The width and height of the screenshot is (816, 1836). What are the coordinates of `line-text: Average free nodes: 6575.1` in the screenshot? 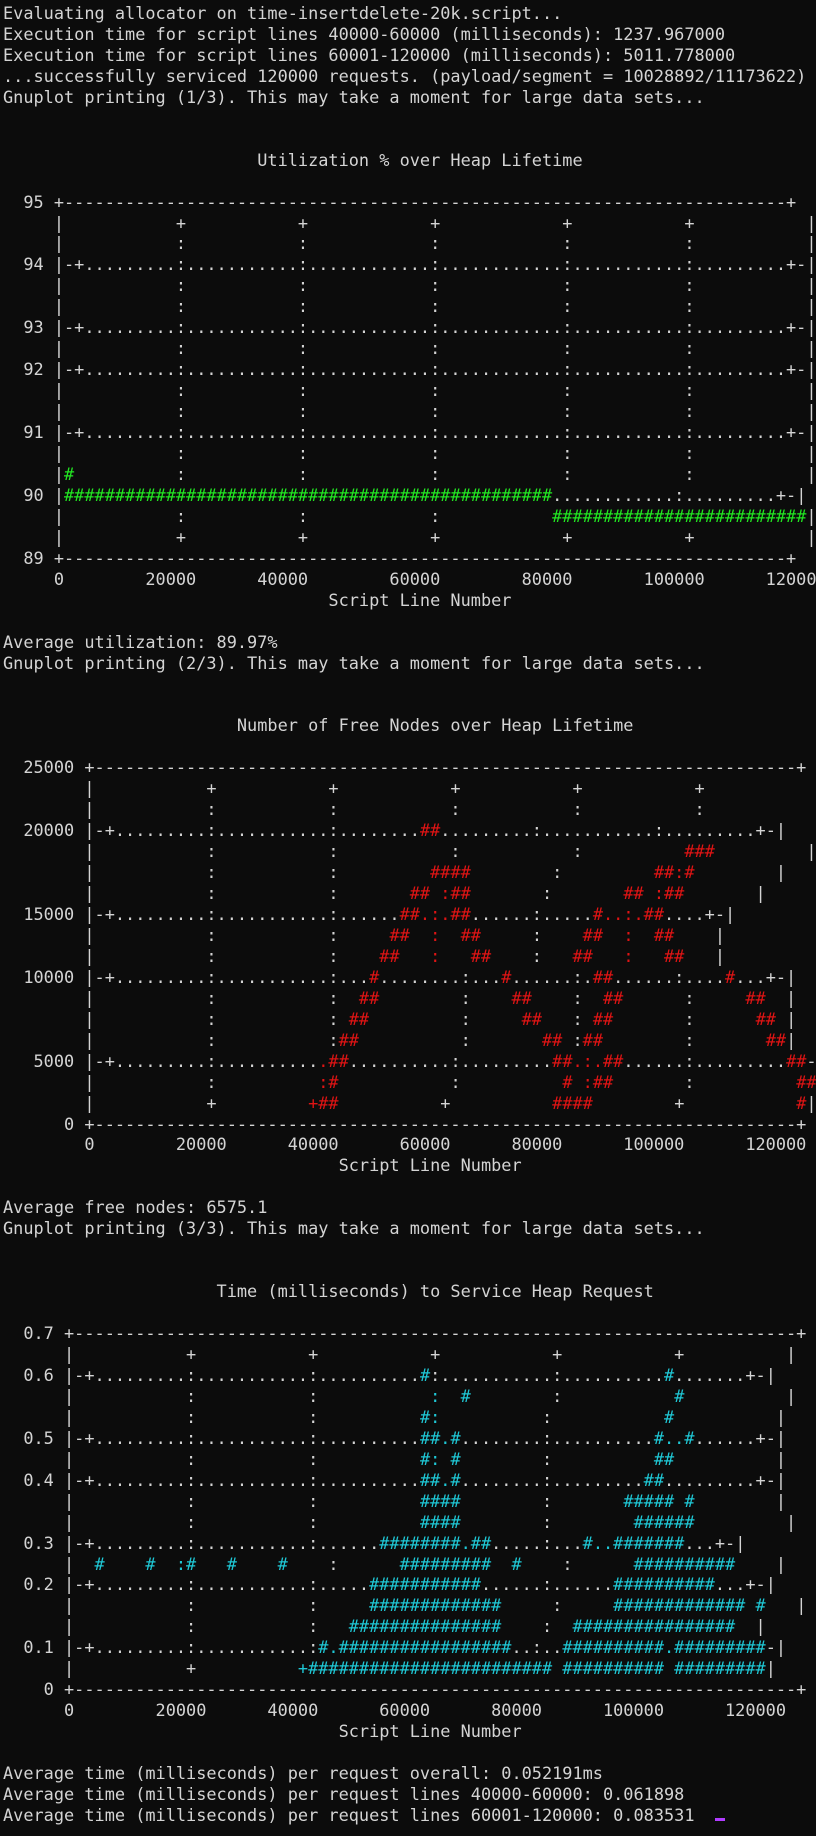 It's located at (135, 1207).